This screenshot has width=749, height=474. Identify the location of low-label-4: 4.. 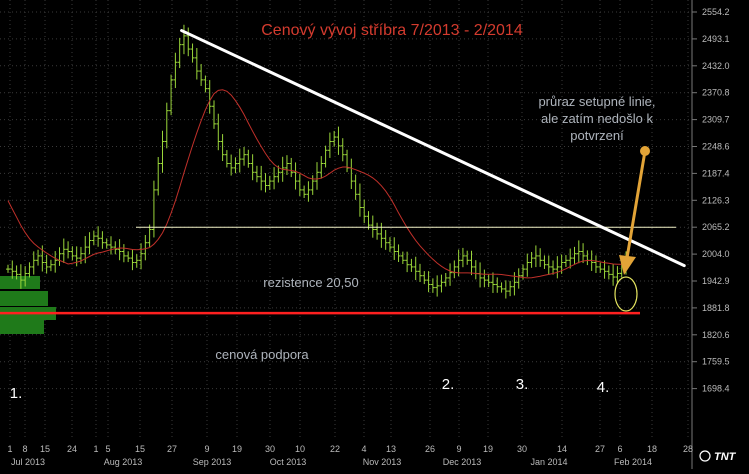
(603, 387).